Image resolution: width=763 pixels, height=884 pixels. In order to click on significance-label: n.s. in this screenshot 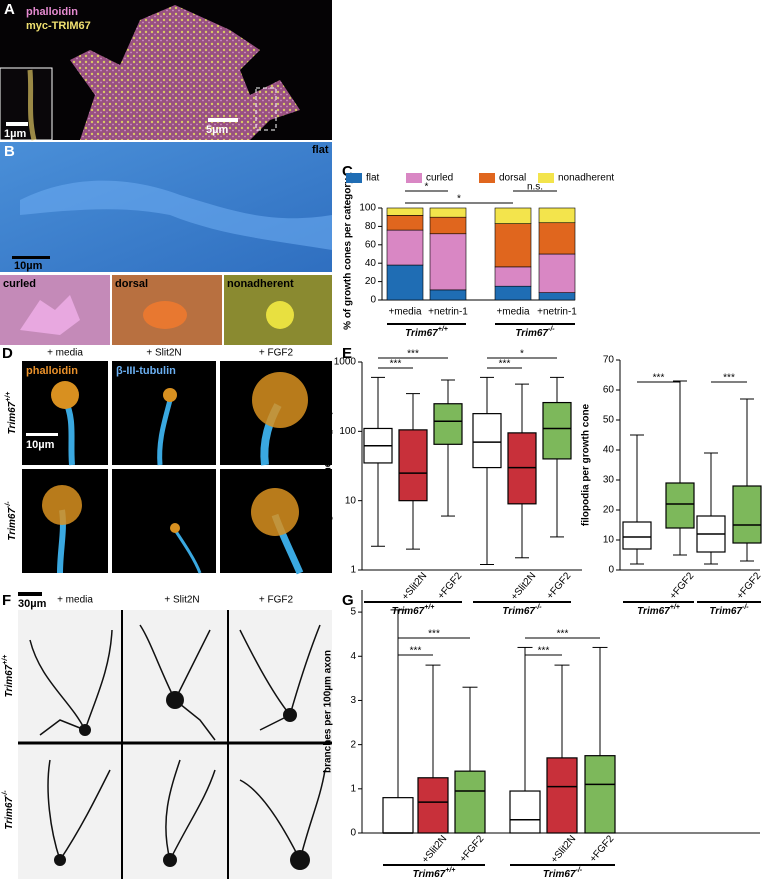, I will do `click(535, 187)`.